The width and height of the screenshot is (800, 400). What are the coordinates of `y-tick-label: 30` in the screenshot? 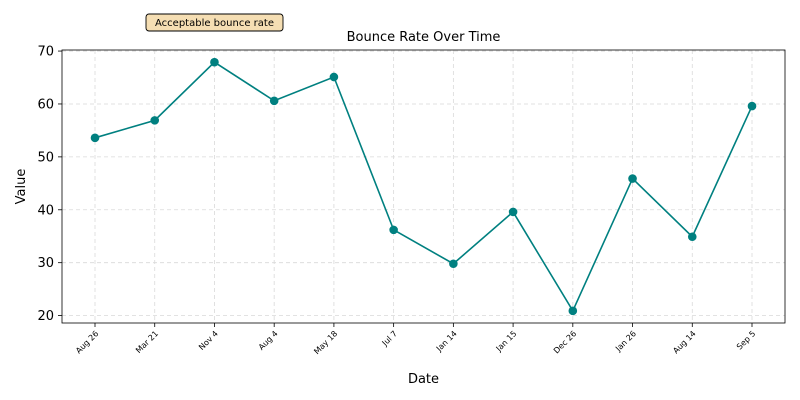 It's located at (45, 263).